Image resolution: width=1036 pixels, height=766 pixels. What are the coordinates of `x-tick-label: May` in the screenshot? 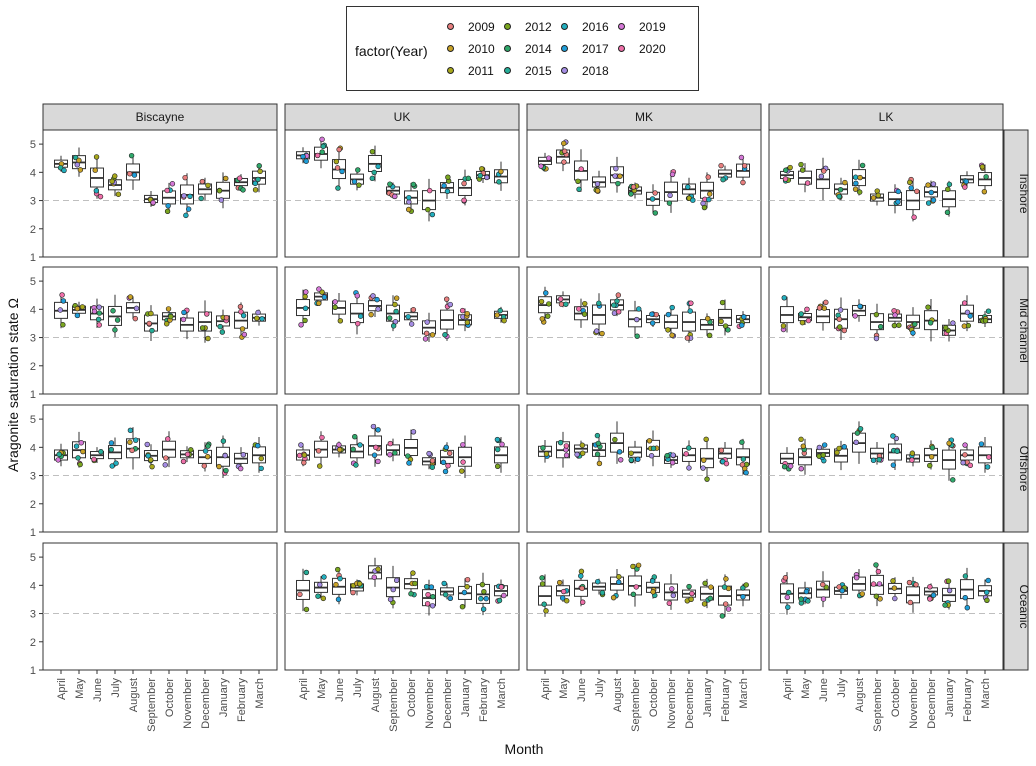 It's located at (322, 688).